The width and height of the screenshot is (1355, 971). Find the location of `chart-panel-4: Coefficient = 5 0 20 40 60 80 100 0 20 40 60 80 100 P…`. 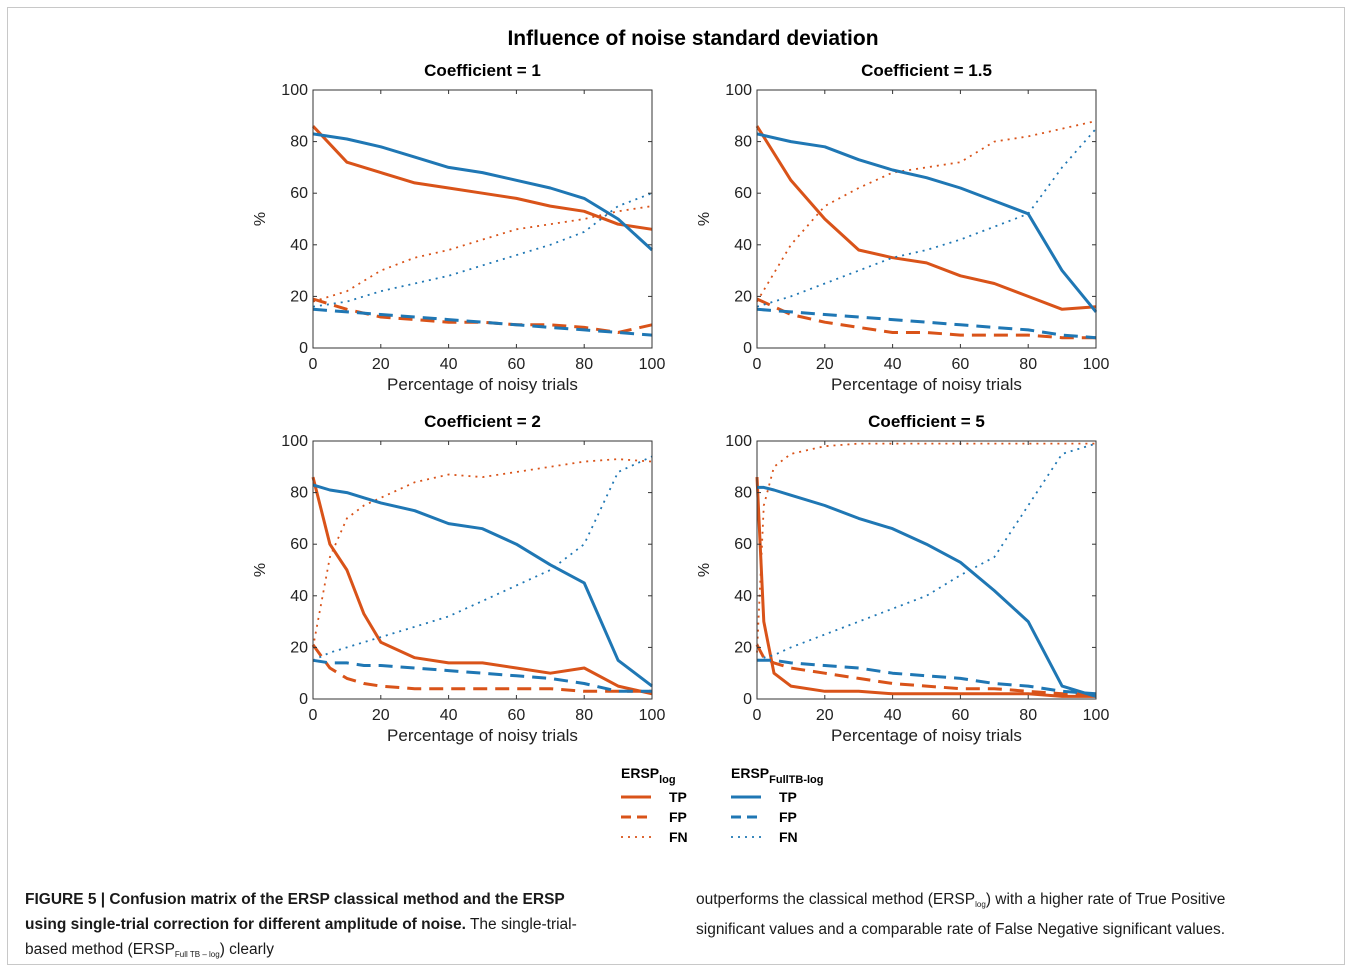

chart-panel-4: Coefficient = 5 0 20 40 60 80 100 0 20 40 60 80 100 P… is located at coordinates (902, 578).